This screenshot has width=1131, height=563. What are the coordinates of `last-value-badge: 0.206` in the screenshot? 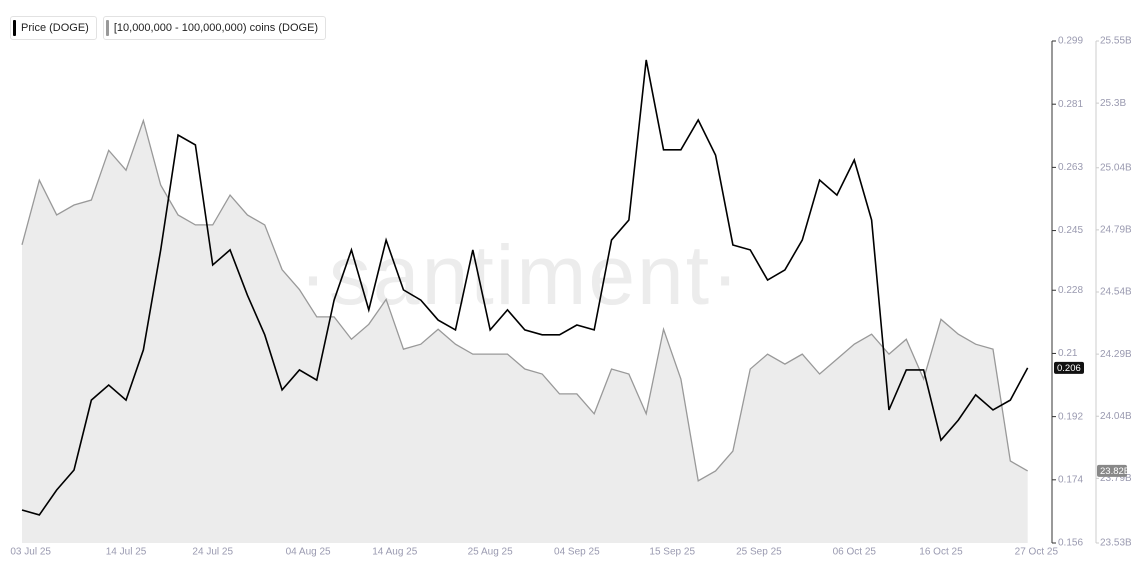 It's located at (1069, 367).